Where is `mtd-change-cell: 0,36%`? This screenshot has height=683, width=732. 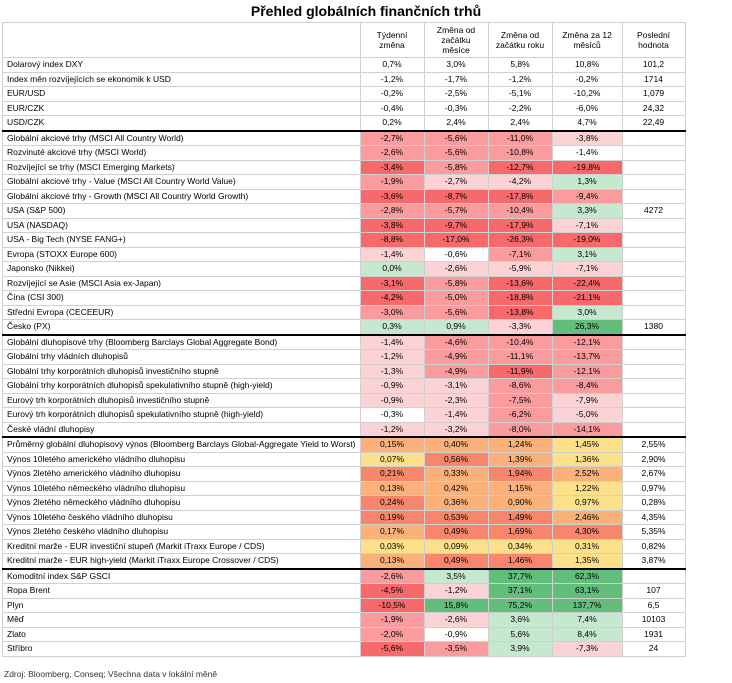
mtd-change-cell: 0,36% is located at coordinates (456, 503).